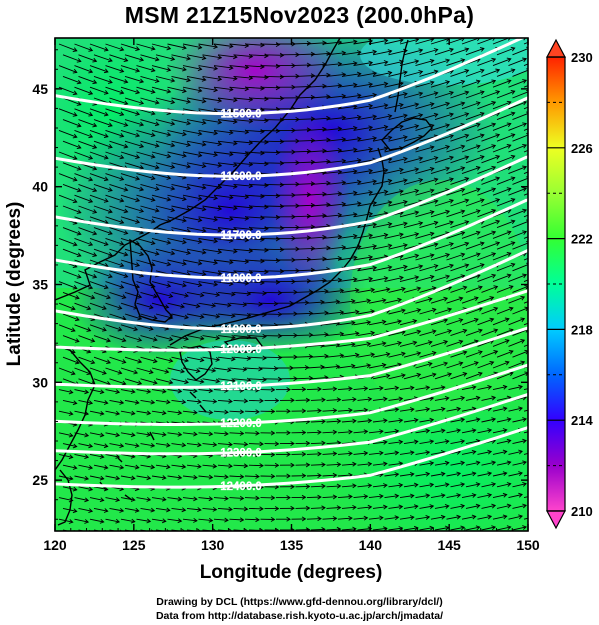 This screenshot has width=599, height=625. Describe the element at coordinates (241, 387) in the screenshot. I see `contour-label: 12100.0` at that location.